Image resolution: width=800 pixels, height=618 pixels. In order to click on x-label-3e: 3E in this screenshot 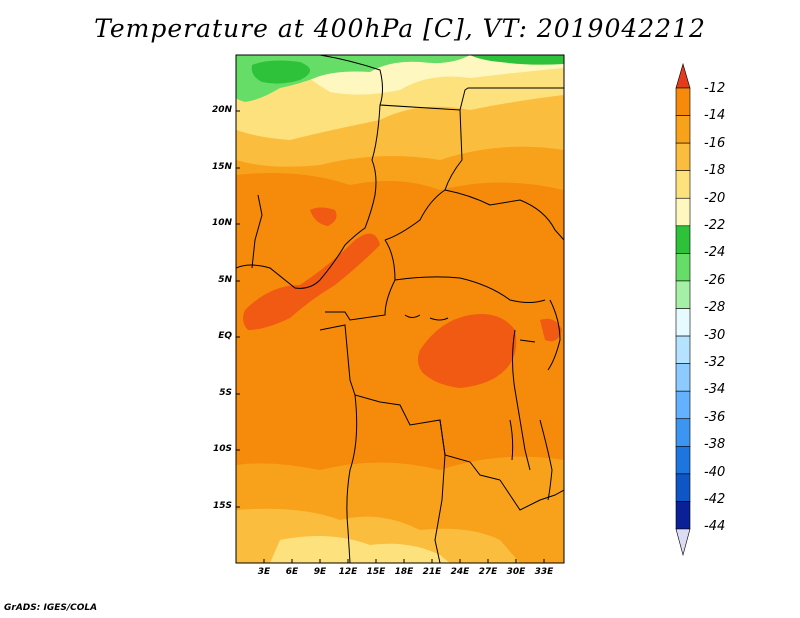, I will do `click(264, 572)`.